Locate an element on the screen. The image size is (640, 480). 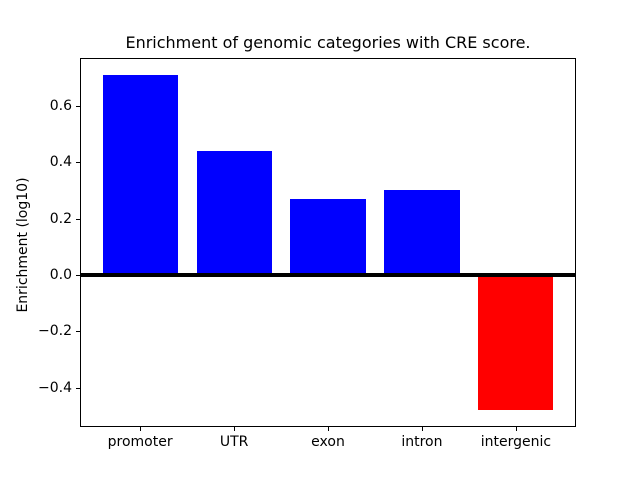
x-tick-label-exon: exon is located at coordinates (328, 442).